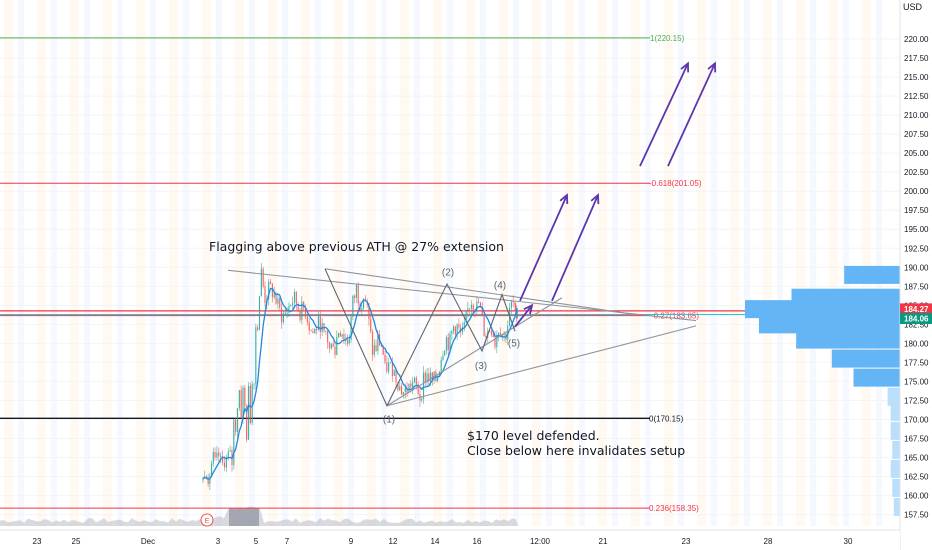  What do you see at coordinates (916, 77) in the screenshot?
I see `price-tick-label: 215.00` at bounding box center [916, 77].